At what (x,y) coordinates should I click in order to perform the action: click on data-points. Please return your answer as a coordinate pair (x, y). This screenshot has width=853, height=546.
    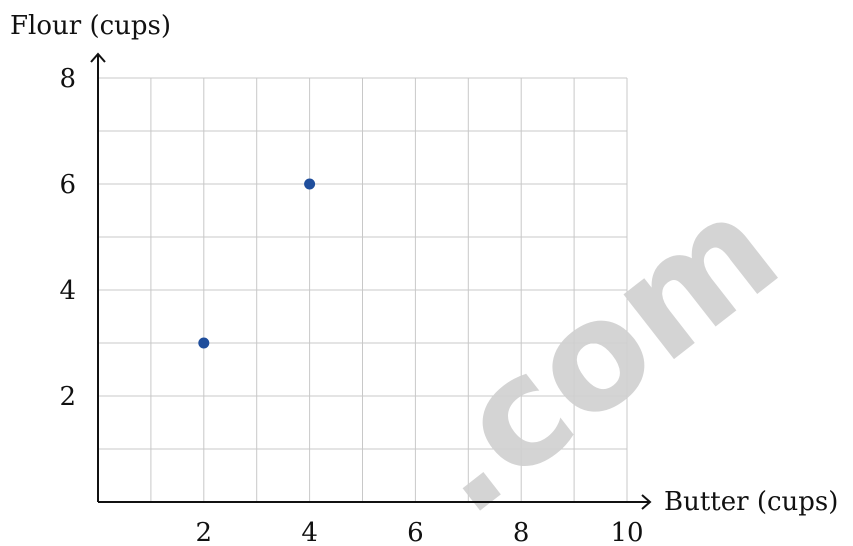
    Looking at the image, I should click on (257, 263).